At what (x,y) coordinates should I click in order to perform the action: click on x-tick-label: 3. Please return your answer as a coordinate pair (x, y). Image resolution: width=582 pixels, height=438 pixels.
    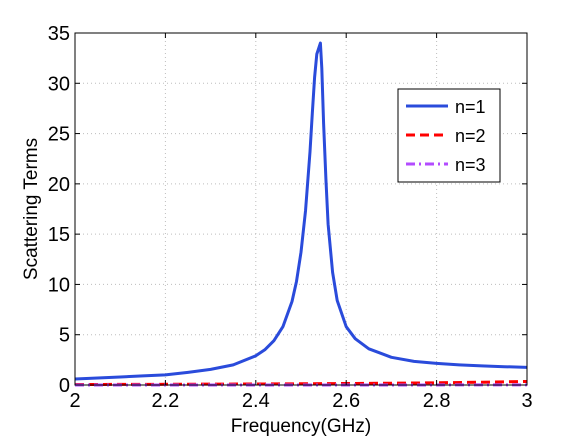
    Looking at the image, I should click on (526, 401).